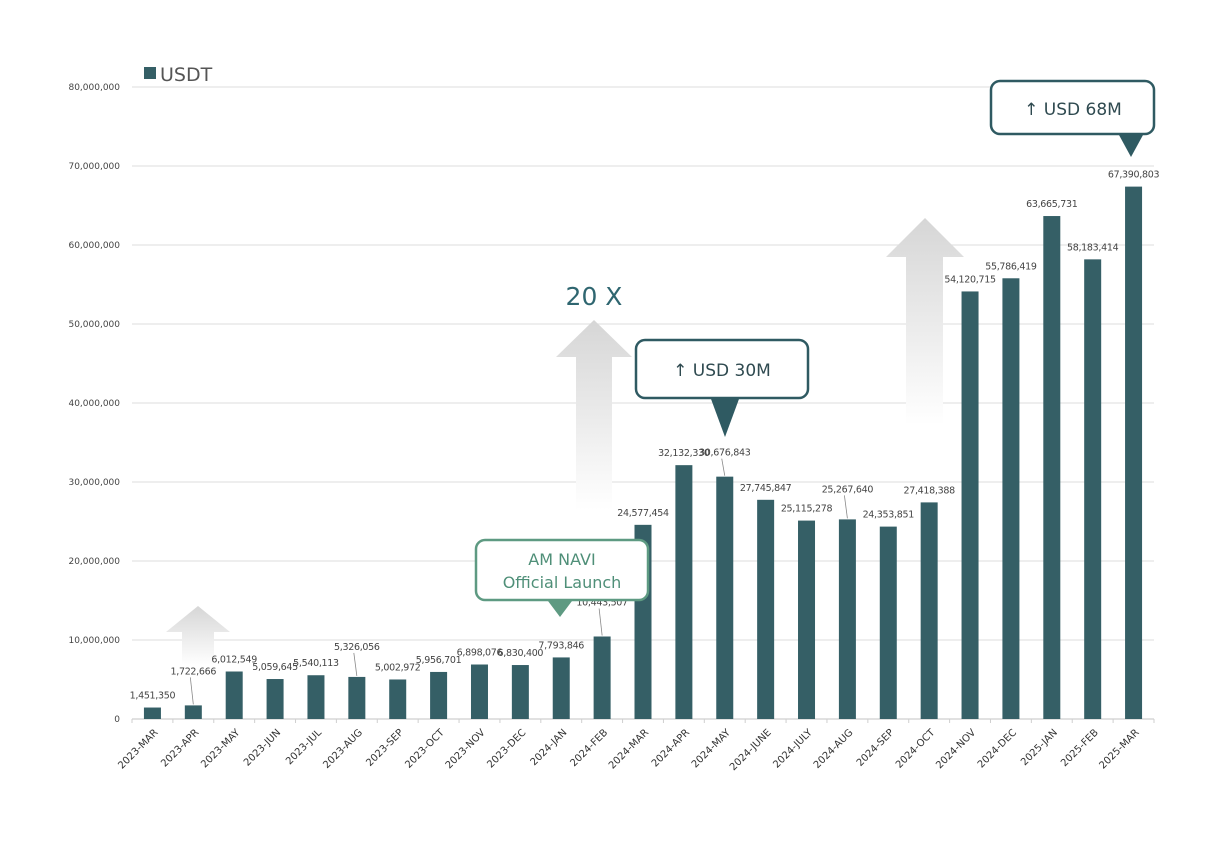  What do you see at coordinates (1039, 747) in the screenshot?
I see `x-category-label: 2025-JAN` at bounding box center [1039, 747].